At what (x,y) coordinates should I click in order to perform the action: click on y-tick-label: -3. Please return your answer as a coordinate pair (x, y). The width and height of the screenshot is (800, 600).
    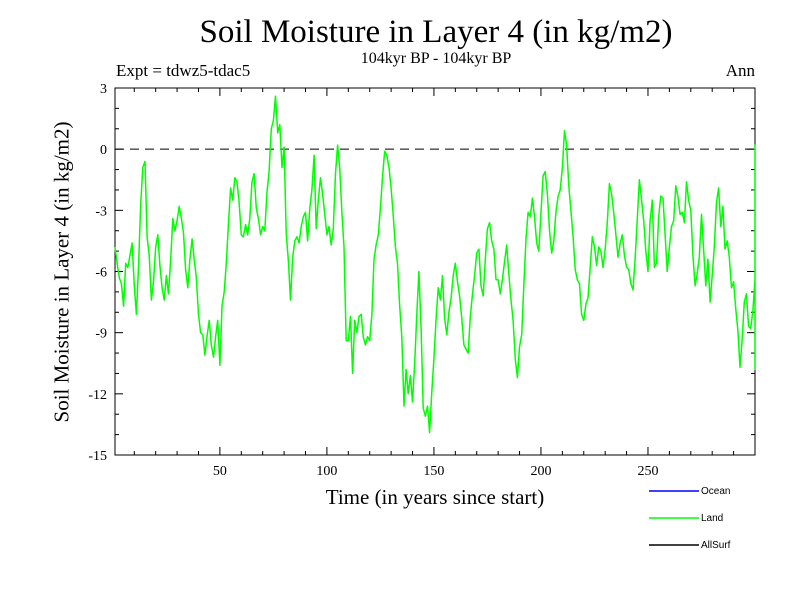
    Looking at the image, I should click on (101, 211).